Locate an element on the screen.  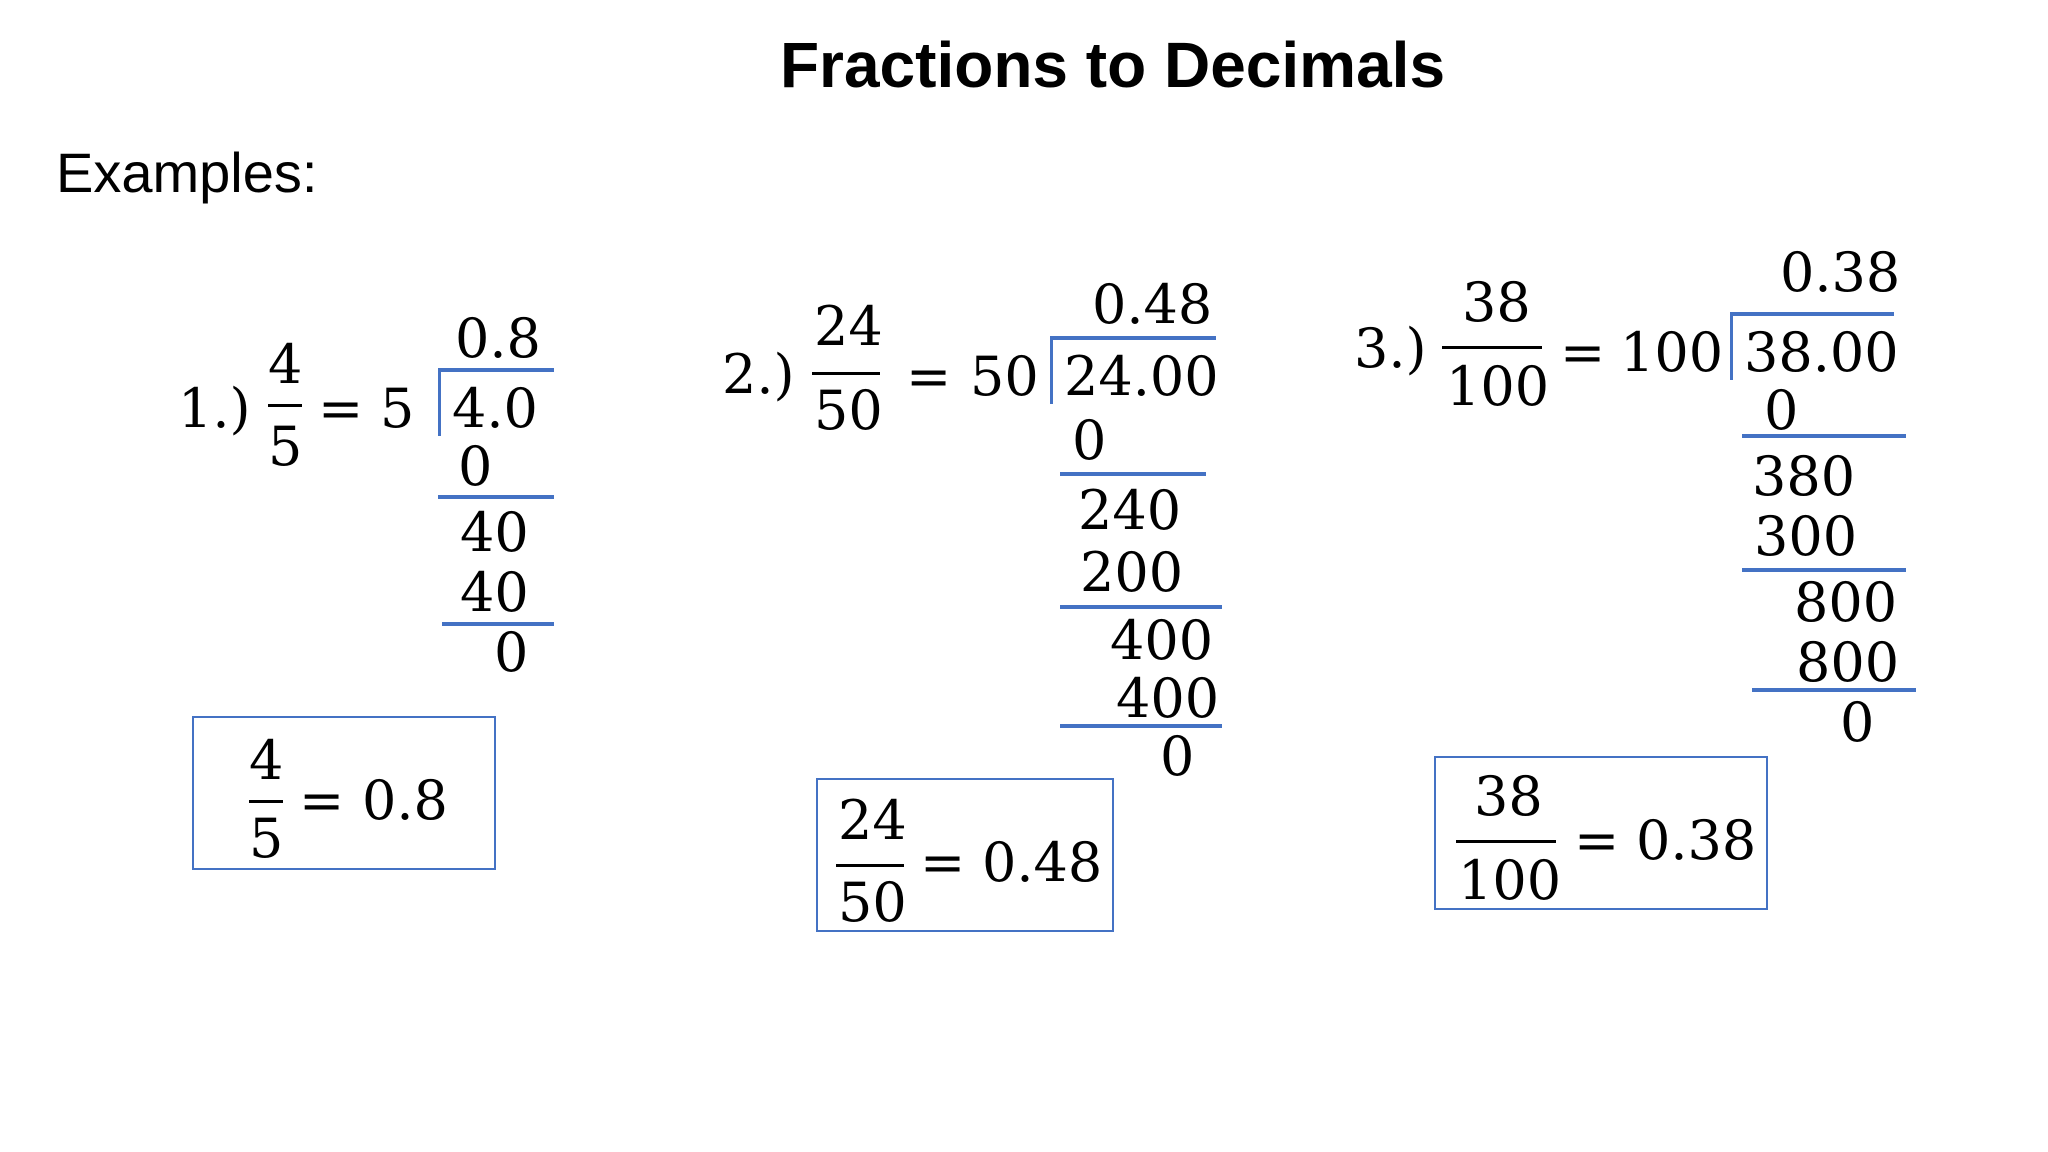
result-denominator: 5 is located at coordinates (266, 838).